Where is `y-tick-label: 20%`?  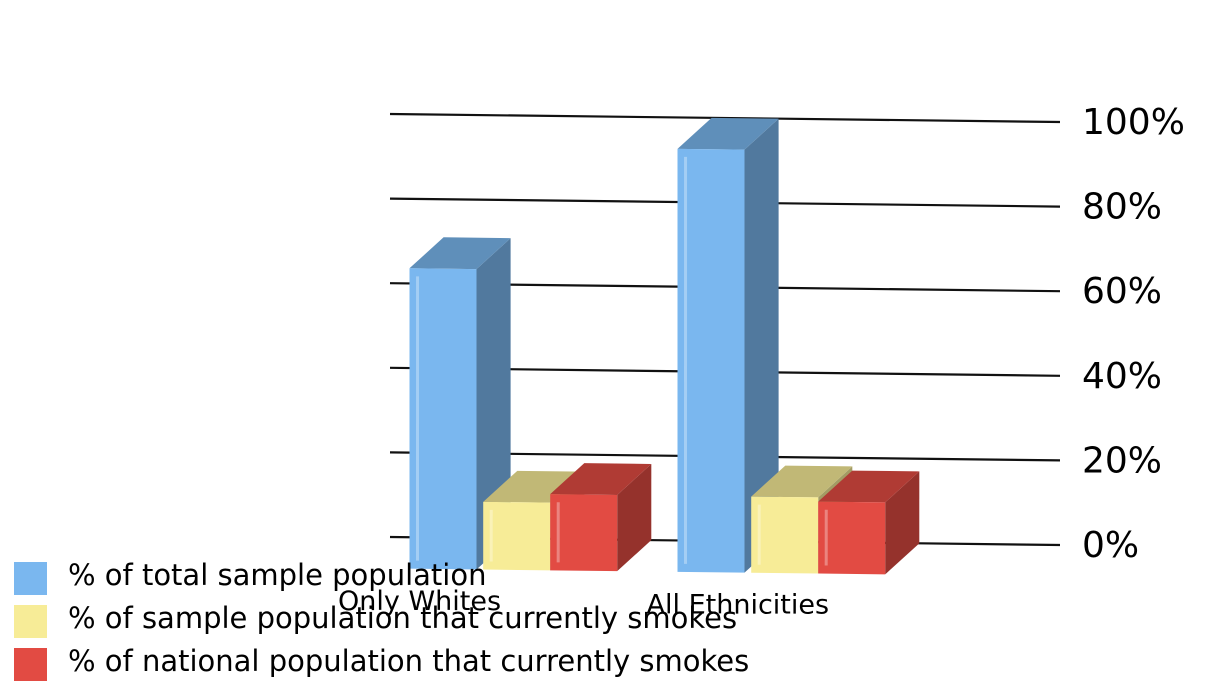
y-tick-label: 20% is located at coordinates (1122, 460).